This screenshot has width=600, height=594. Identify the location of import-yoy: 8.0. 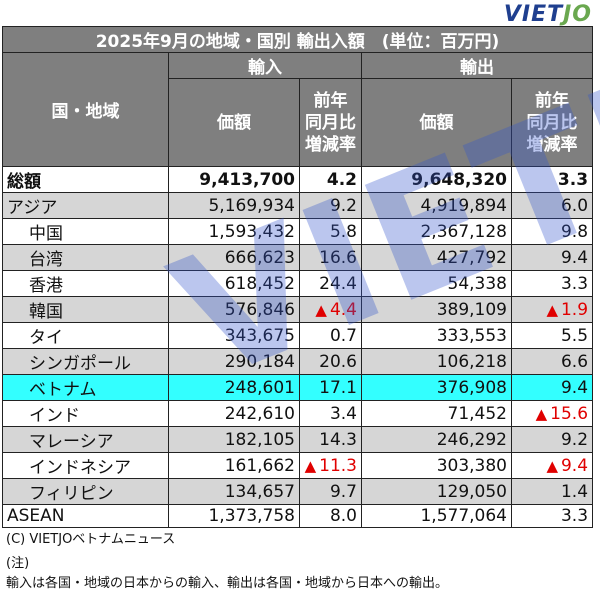
(330, 516).